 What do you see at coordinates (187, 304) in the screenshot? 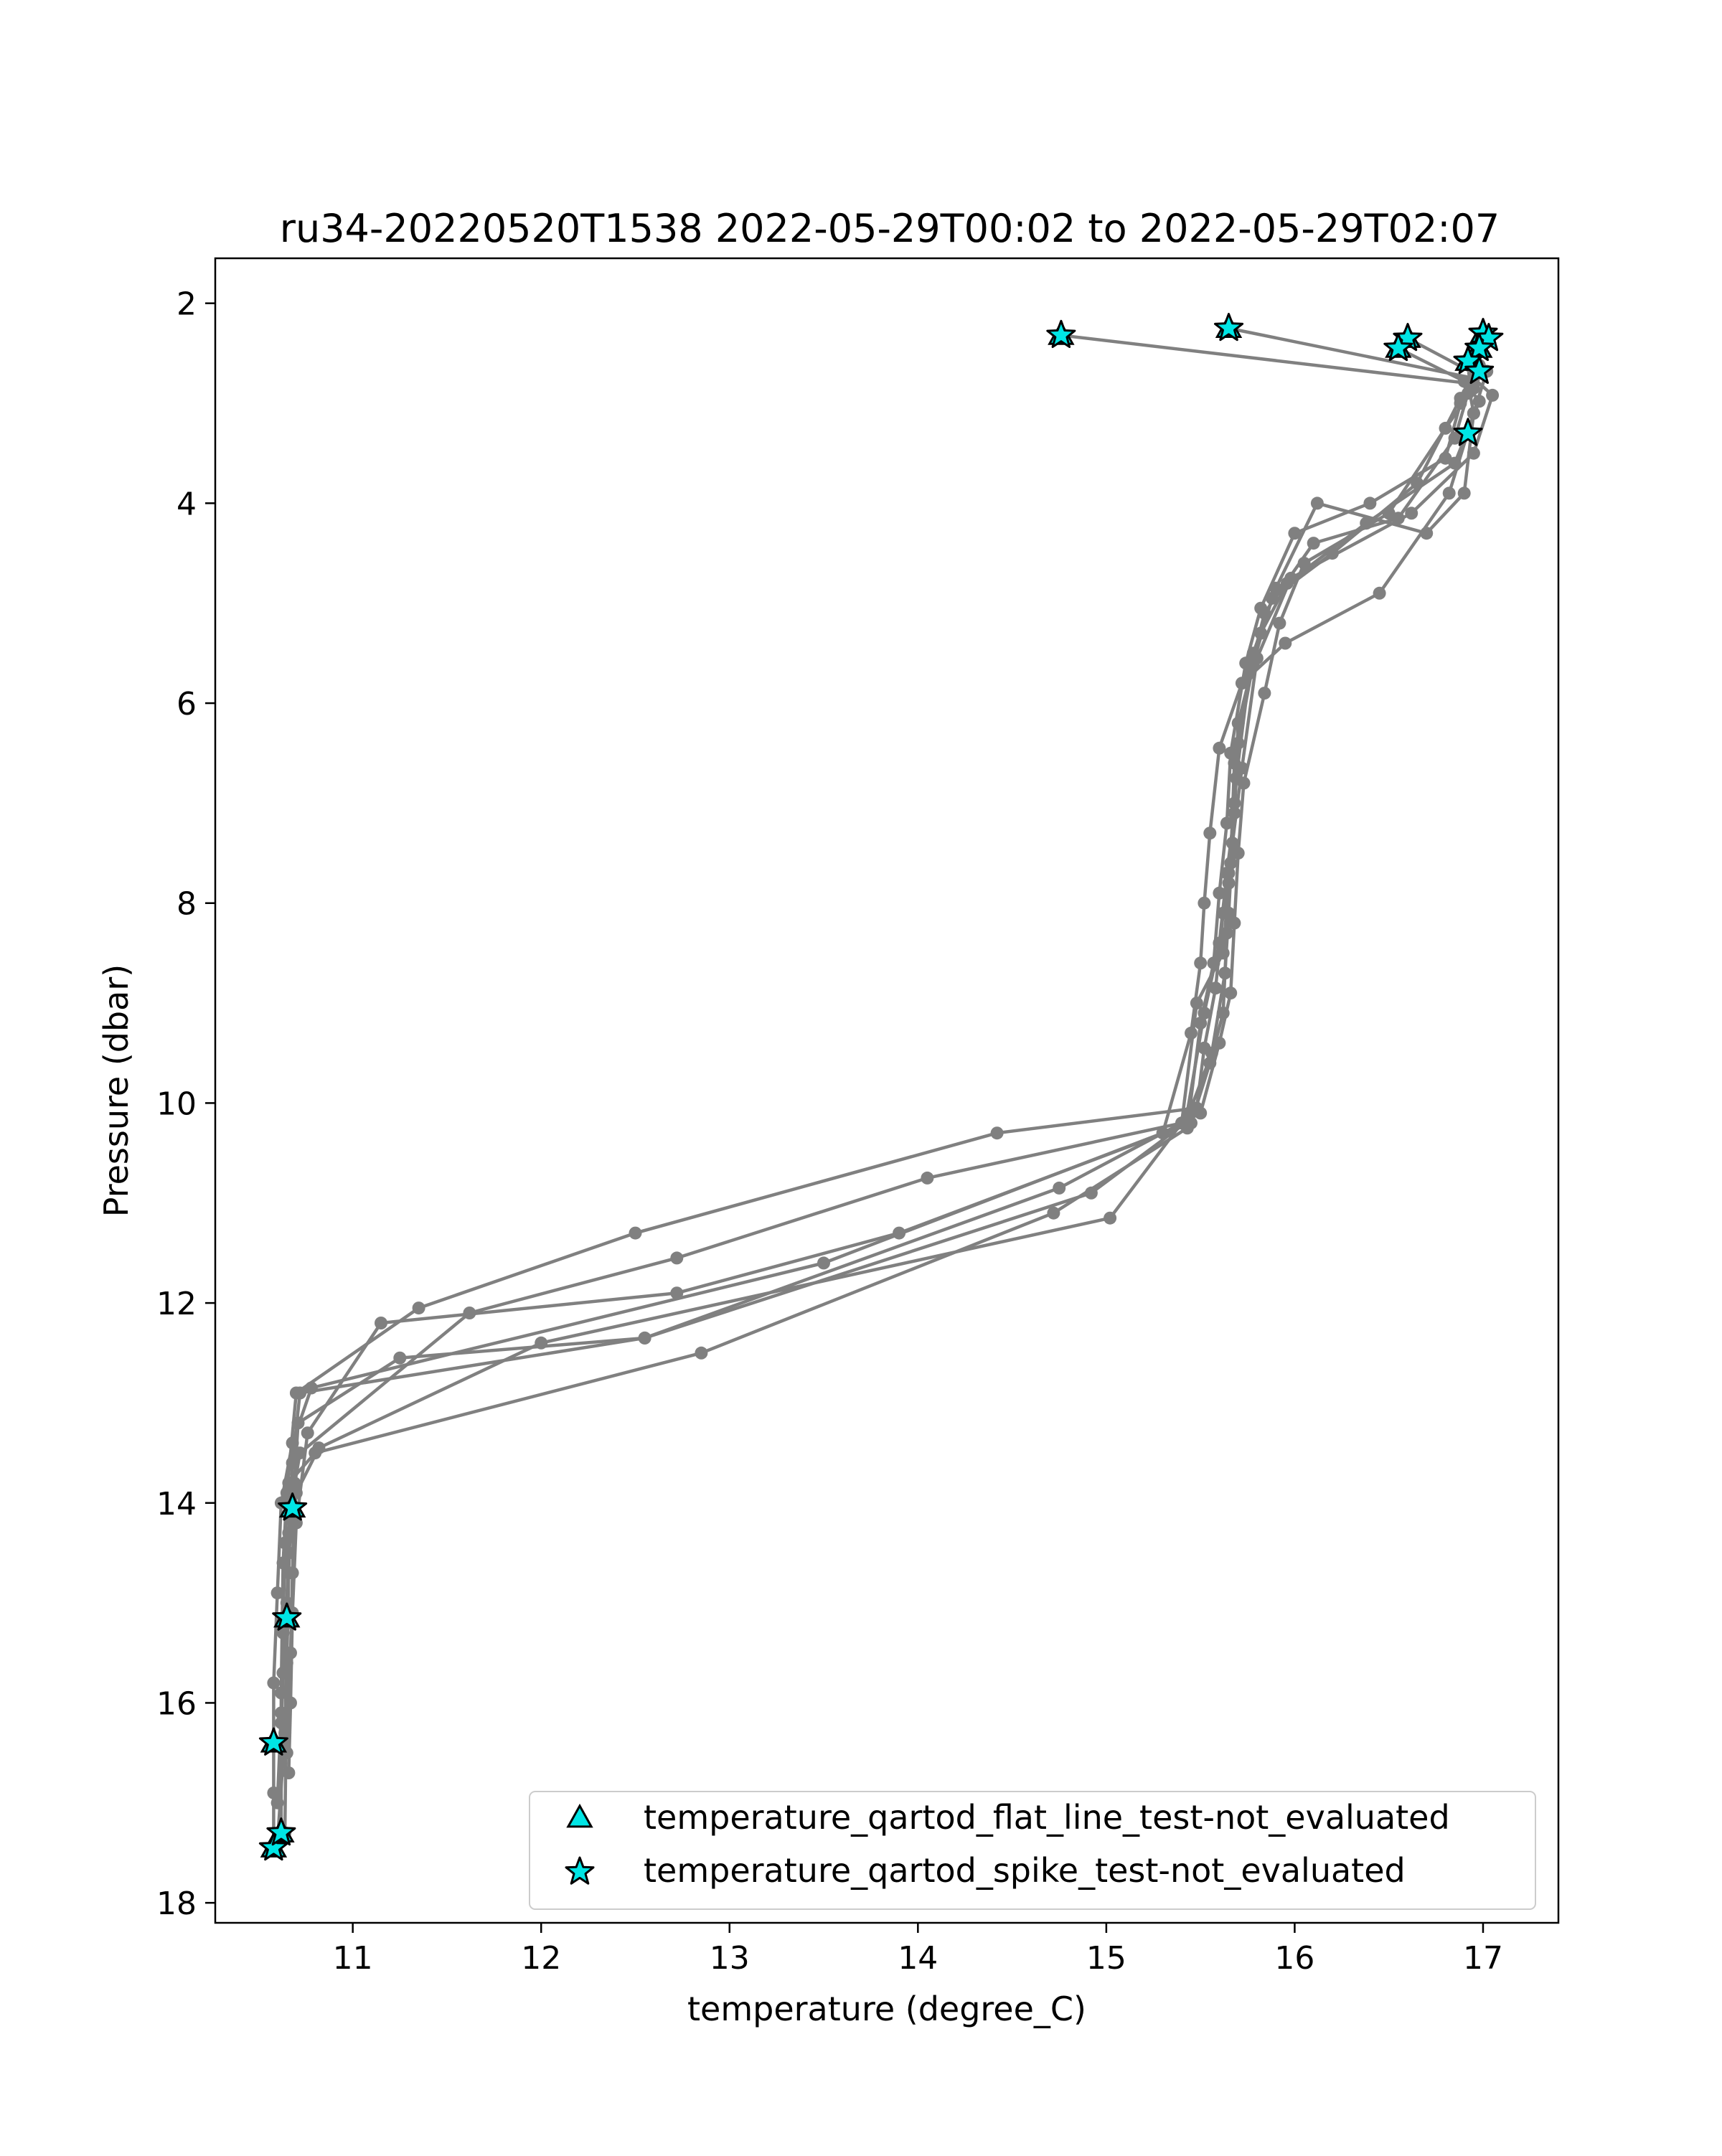
I see `y-tick-label: 2` at bounding box center [187, 304].